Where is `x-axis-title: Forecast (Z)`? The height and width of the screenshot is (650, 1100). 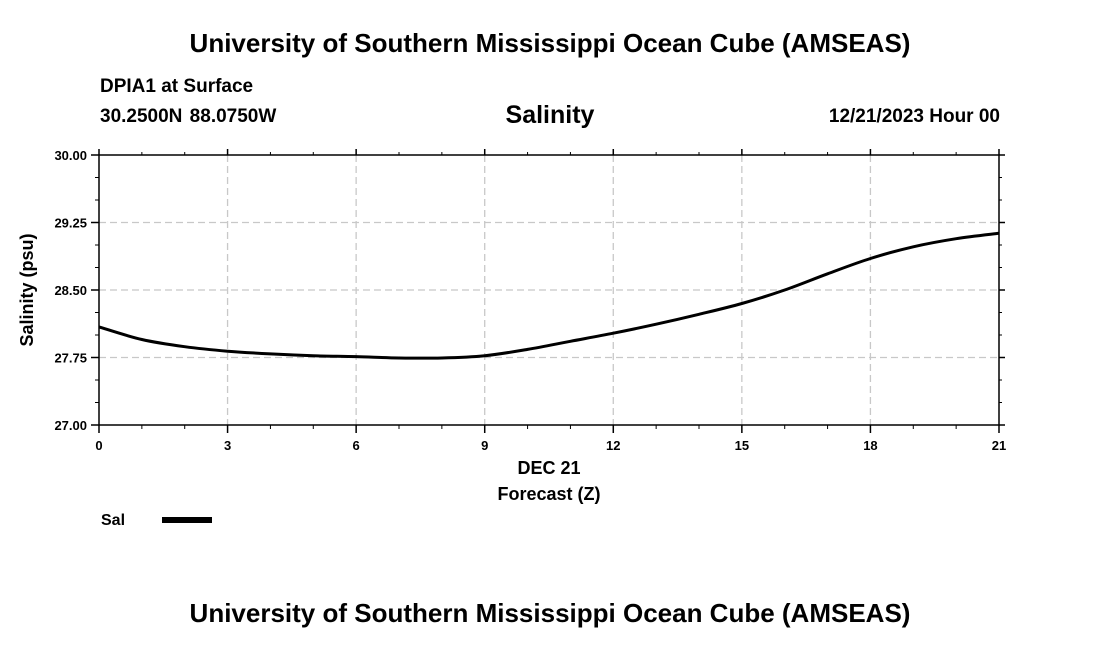 x-axis-title: Forecast (Z) is located at coordinates (548, 494).